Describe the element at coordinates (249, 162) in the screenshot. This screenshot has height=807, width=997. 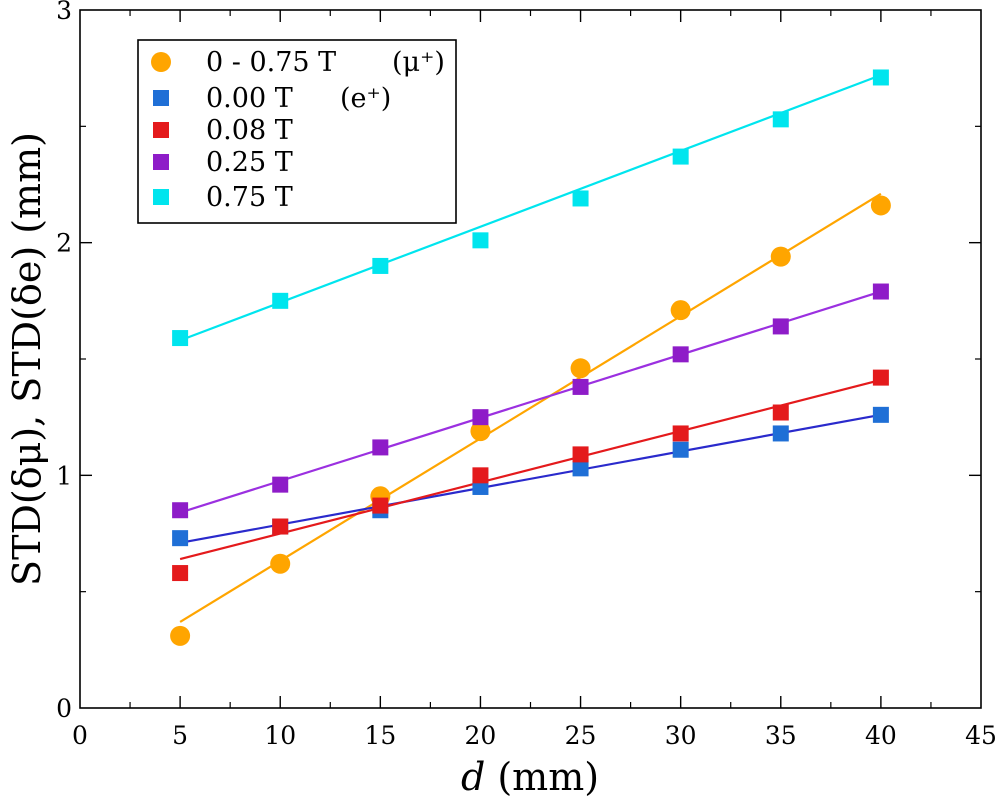
I see `legend-label: 0.25 T` at that location.